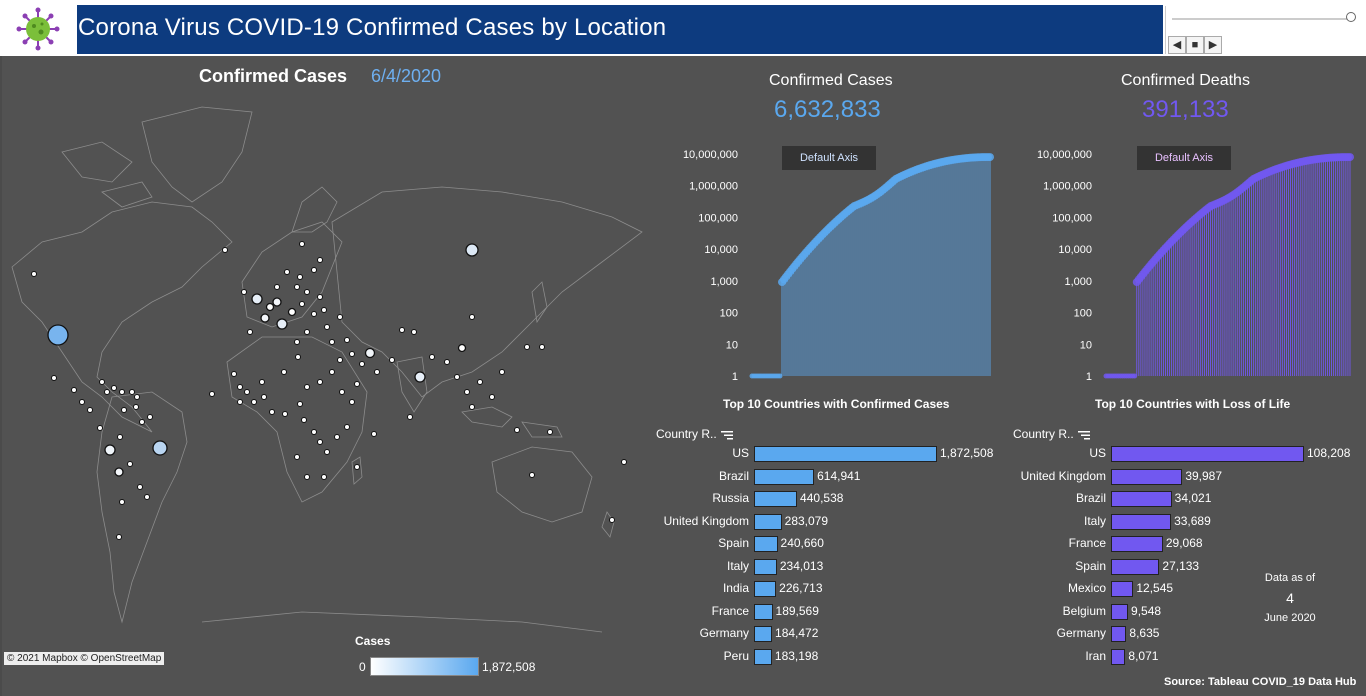 The image size is (1366, 696). I want to click on top-cases-title: Top 10 Countries with Confirmed Cases, so click(836, 404).